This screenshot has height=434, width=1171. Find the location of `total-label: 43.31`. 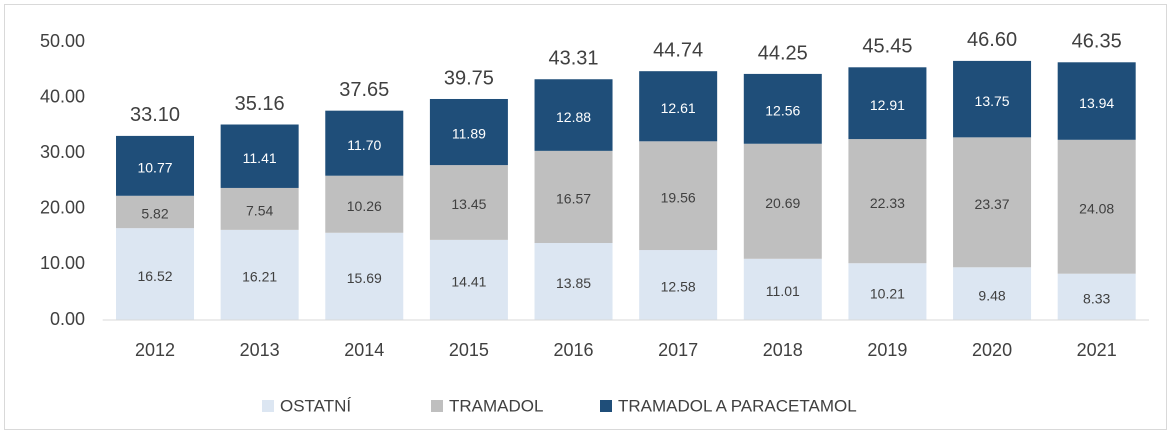

total-label: 43.31 is located at coordinates (574, 58).